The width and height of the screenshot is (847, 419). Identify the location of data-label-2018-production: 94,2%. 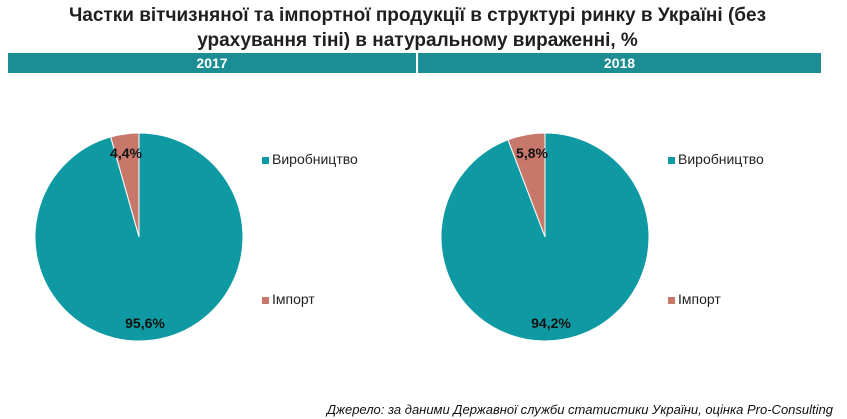
(551, 323).